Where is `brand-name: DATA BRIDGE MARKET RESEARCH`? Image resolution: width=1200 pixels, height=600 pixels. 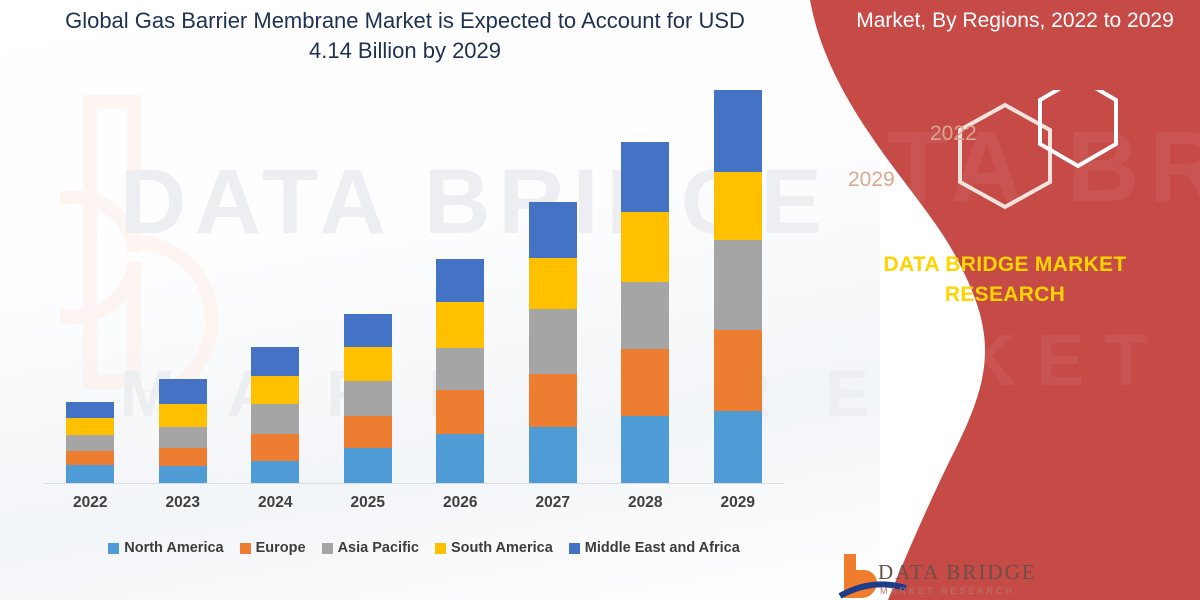
brand-name: DATA BRIDGE MARKET RESEARCH is located at coordinates (1005, 280).